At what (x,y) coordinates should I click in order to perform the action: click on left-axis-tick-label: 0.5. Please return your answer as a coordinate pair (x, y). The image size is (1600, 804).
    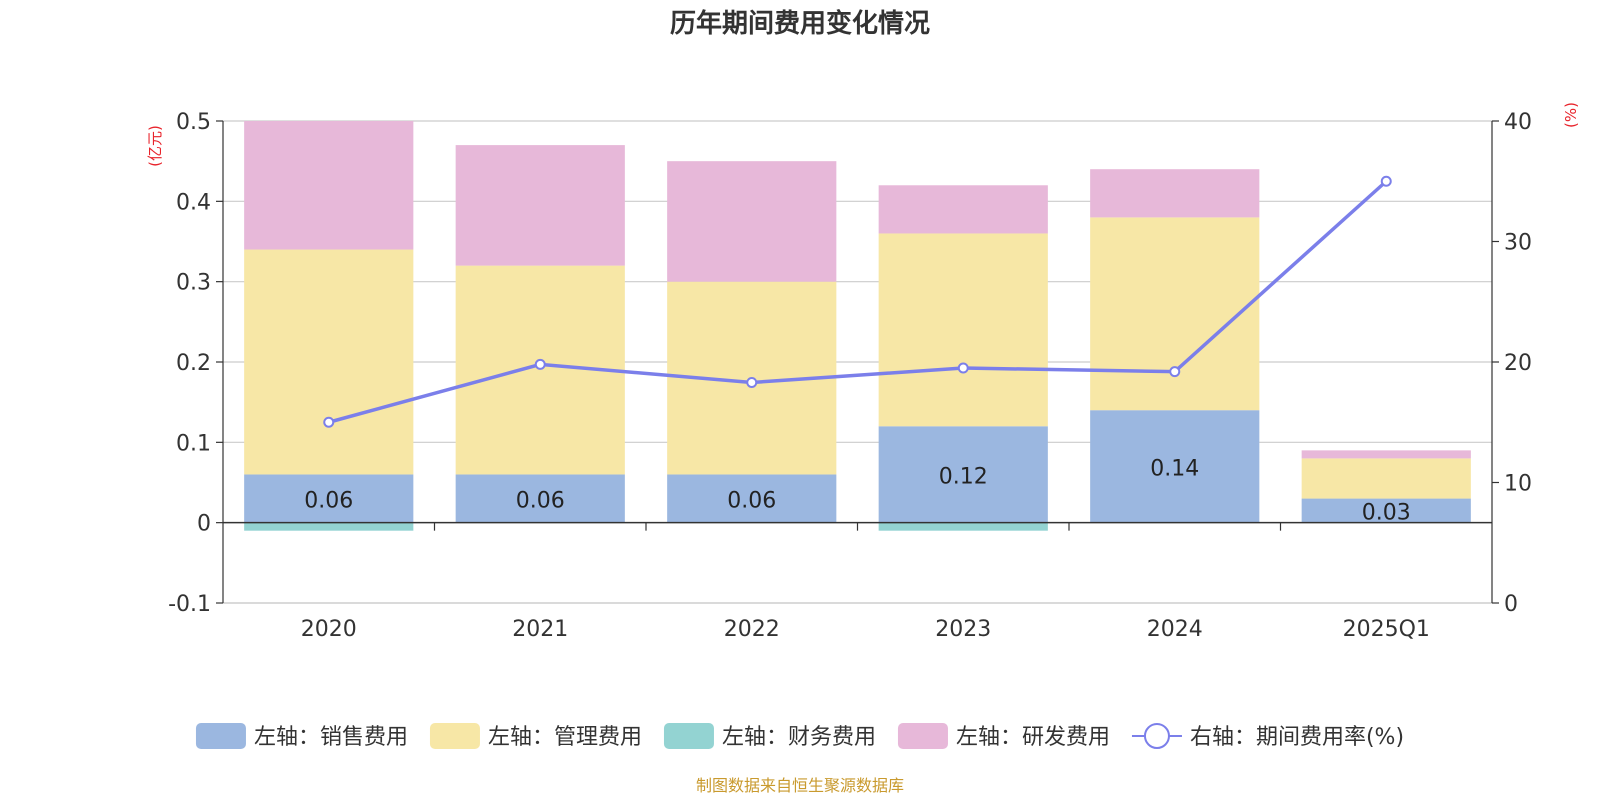
    Looking at the image, I should click on (193, 122).